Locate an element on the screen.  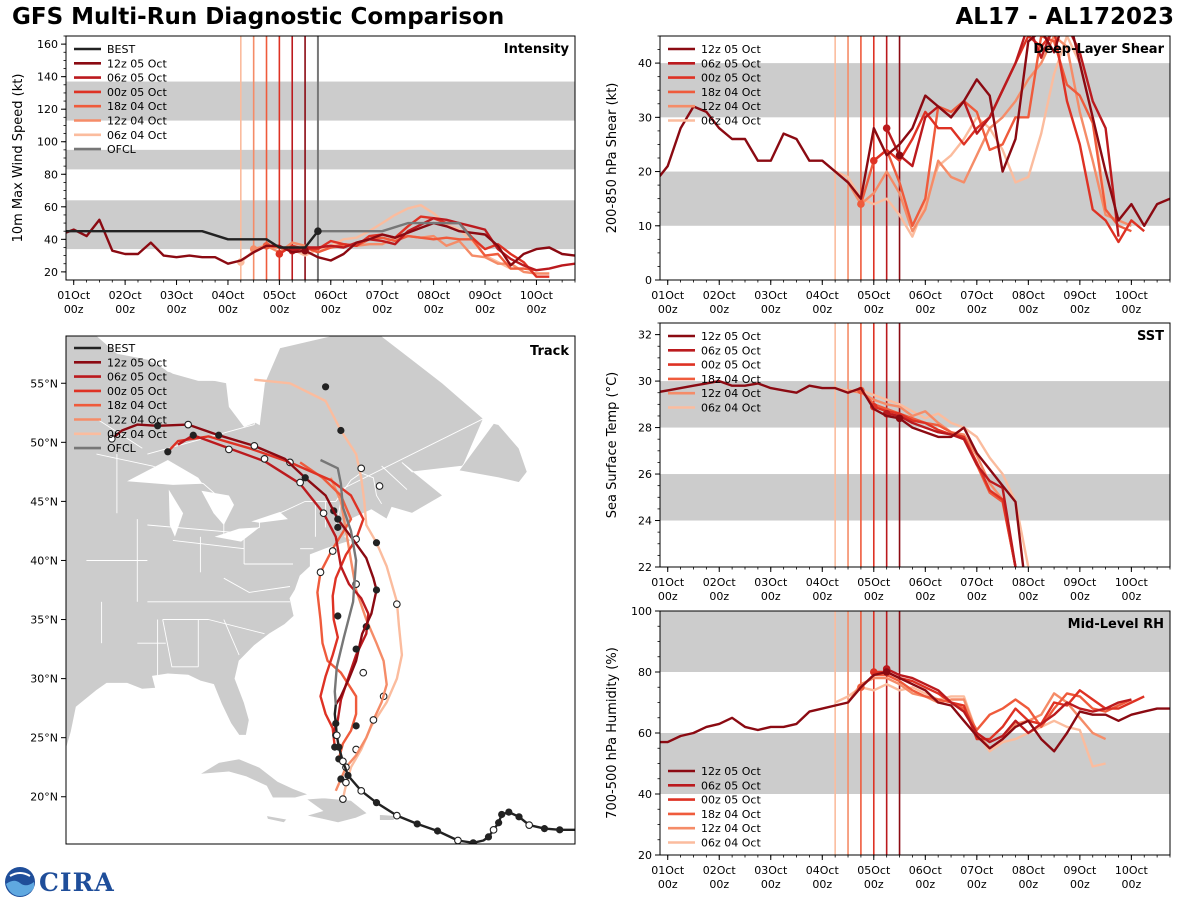
rh-plot-area is located at coordinates (915, 733).